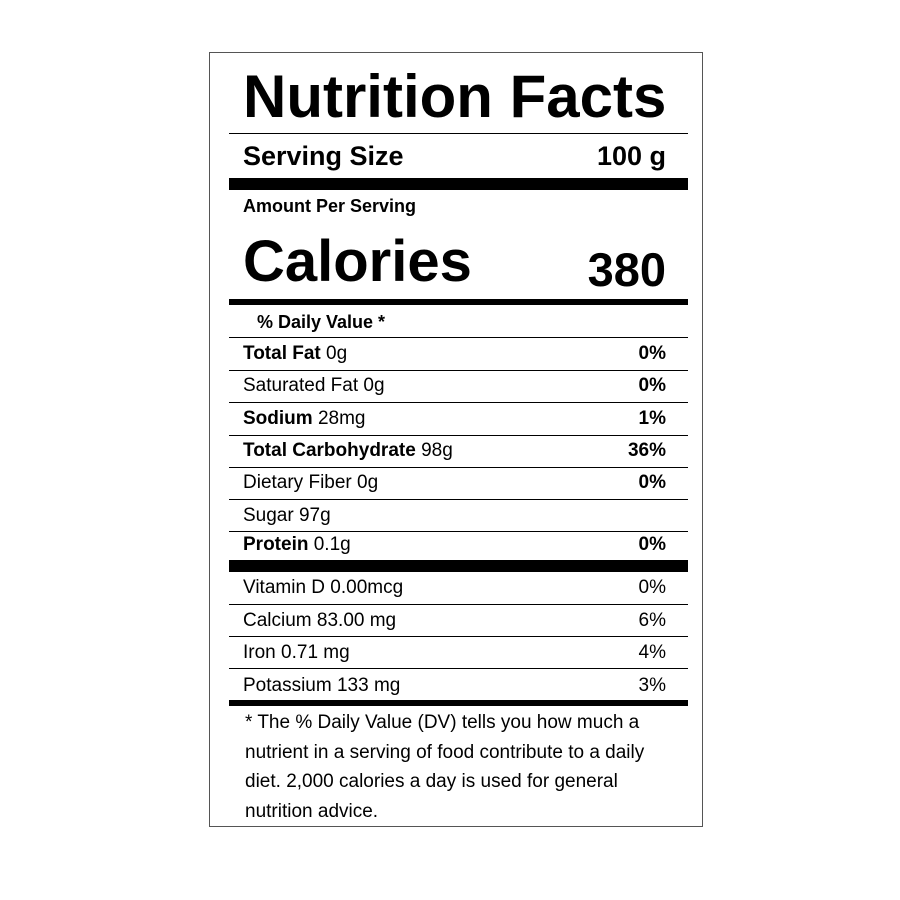 This screenshot has height=900, width=900. What do you see at coordinates (312, 811) in the screenshot?
I see `footnote-line: nutrition advice.` at bounding box center [312, 811].